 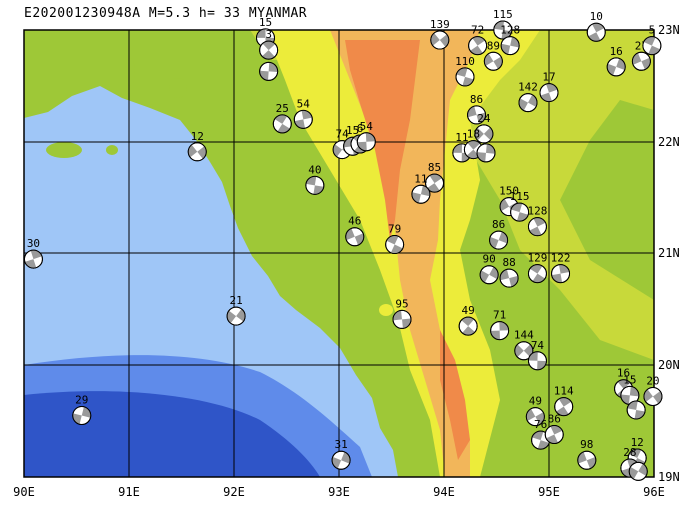 I want to click on focal-mechanism: 142, so click(x=528, y=97).